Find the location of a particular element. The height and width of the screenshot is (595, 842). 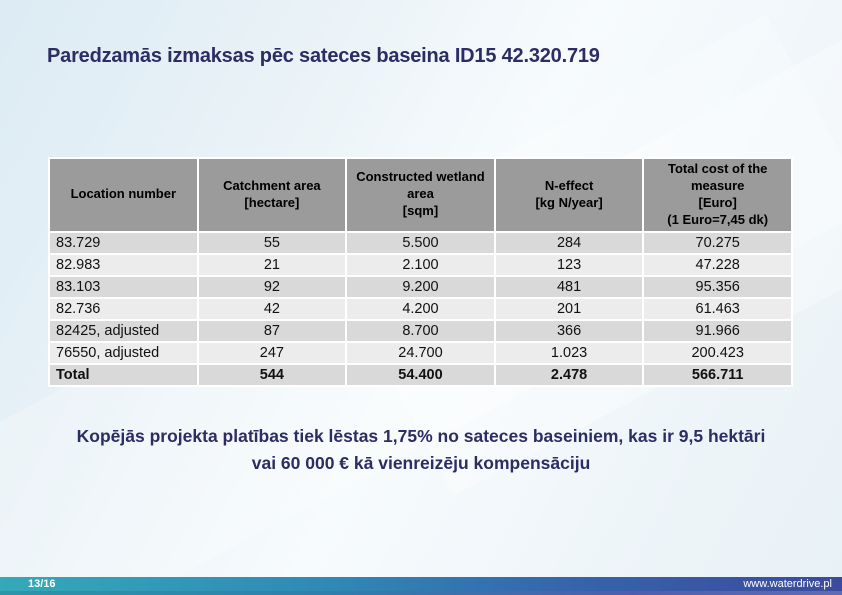

cell-total-catchment: 544 is located at coordinates (272, 375).